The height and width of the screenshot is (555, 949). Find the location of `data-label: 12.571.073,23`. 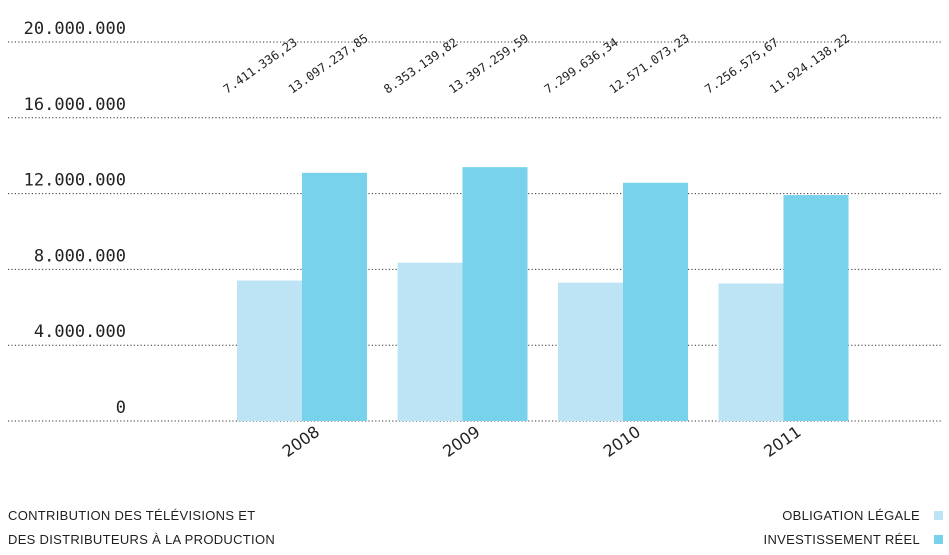

data-label: 12.571.073,23 is located at coordinates (649, 63).